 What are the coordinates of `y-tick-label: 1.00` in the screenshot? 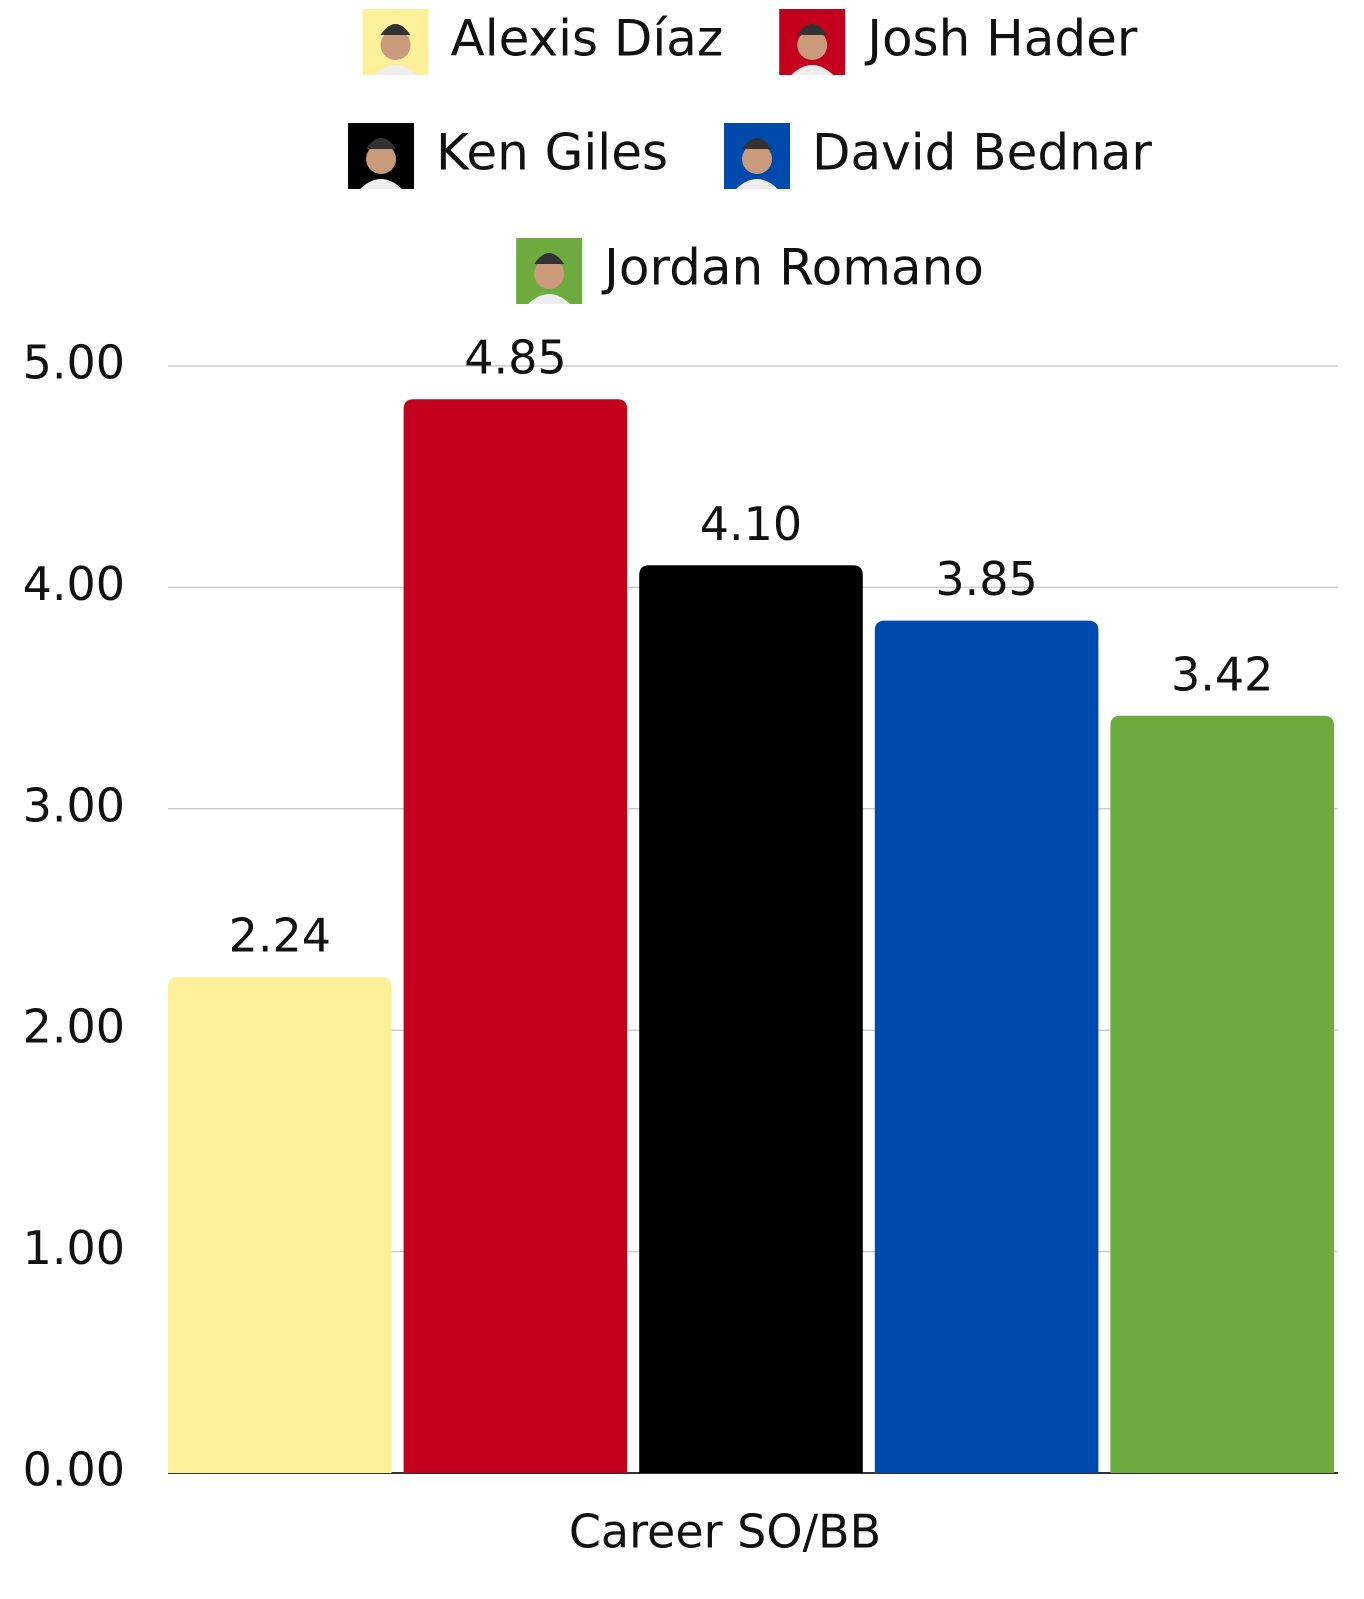 It's located at (74, 1248).